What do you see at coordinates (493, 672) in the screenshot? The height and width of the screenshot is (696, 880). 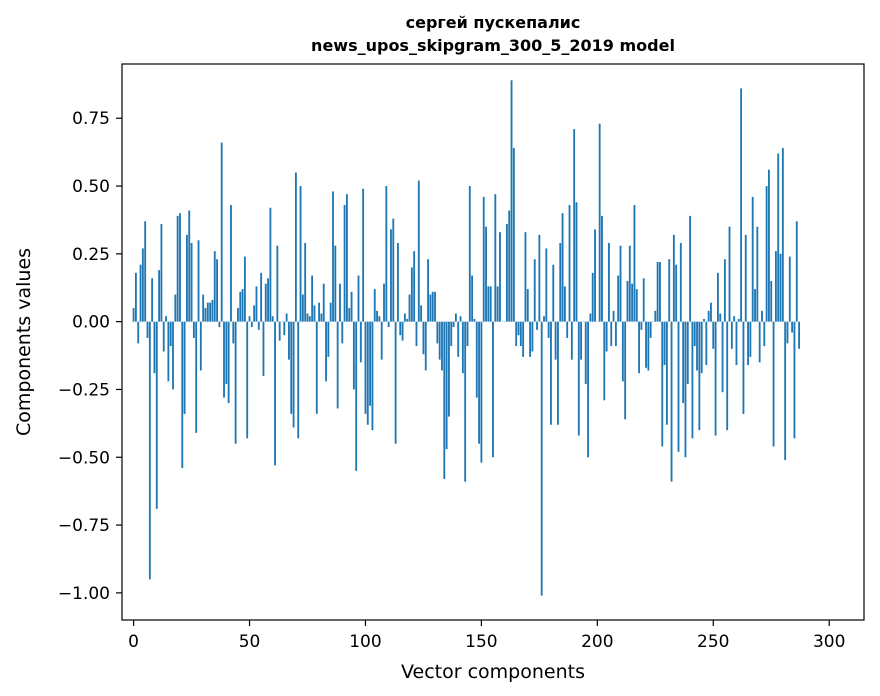 I see `x-axis-label: Vector components` at bounding box center [493, 672].